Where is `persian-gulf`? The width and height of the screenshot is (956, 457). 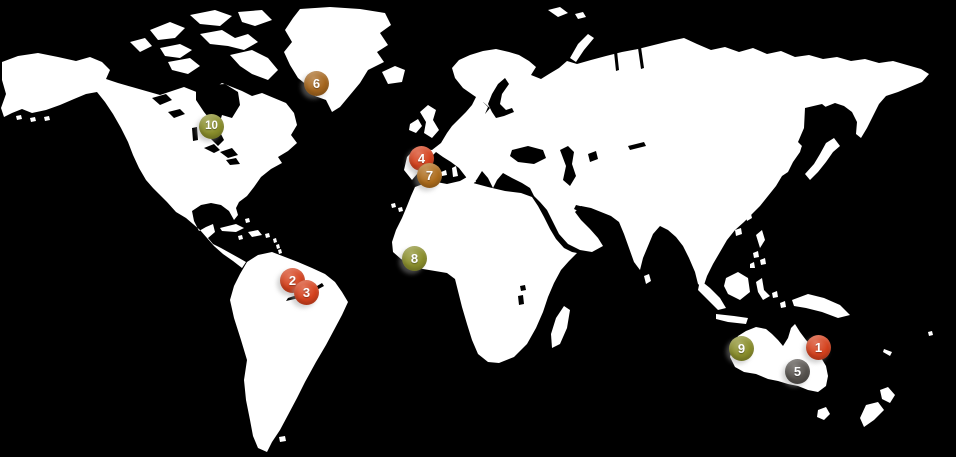 persian-gulf is located at coordinates (583, 209).